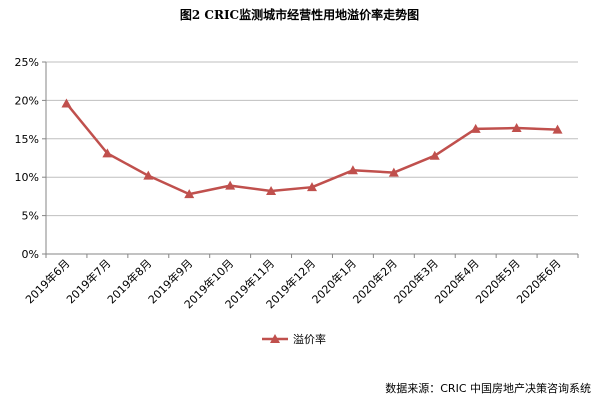 The height and width of the screenshot is (400, 599). Describe the element at coordinates (27, 139) in the screenshot. I see `y-tick-label: 15%` at that location.